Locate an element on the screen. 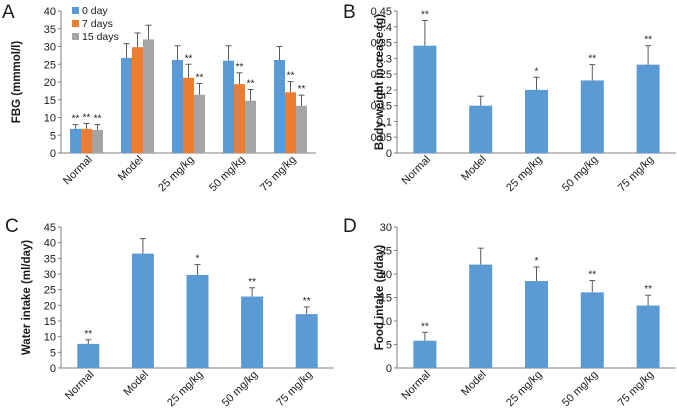  y-axis-title: Body weight increase (g) is located at coordinates (380, 82).